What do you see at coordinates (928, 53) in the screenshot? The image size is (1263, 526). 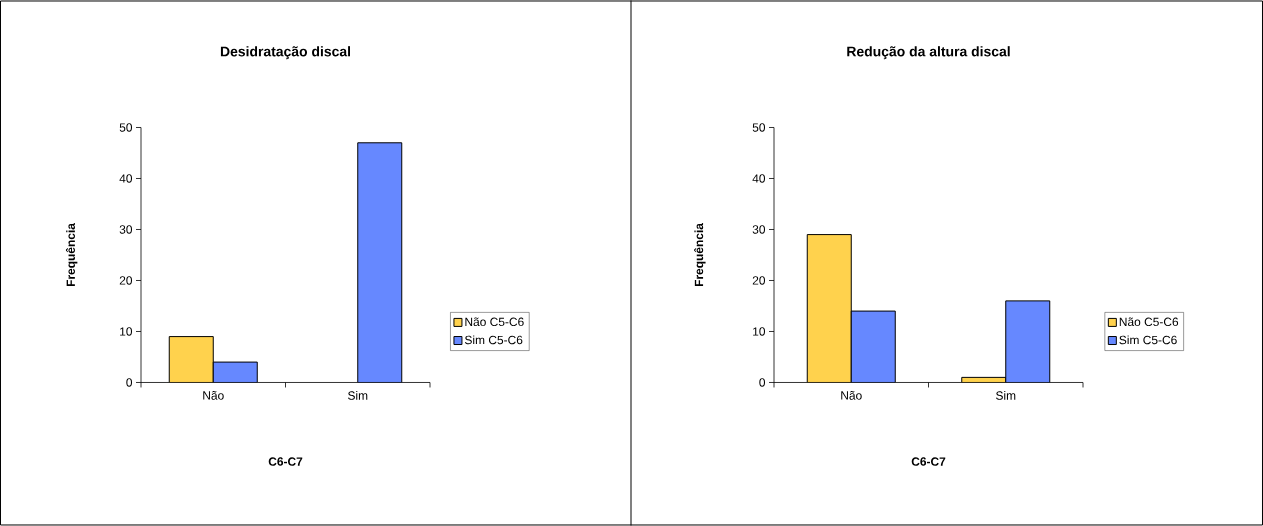 I see `chart-title: Redução da altura discal` at bounding box center [928, 53].